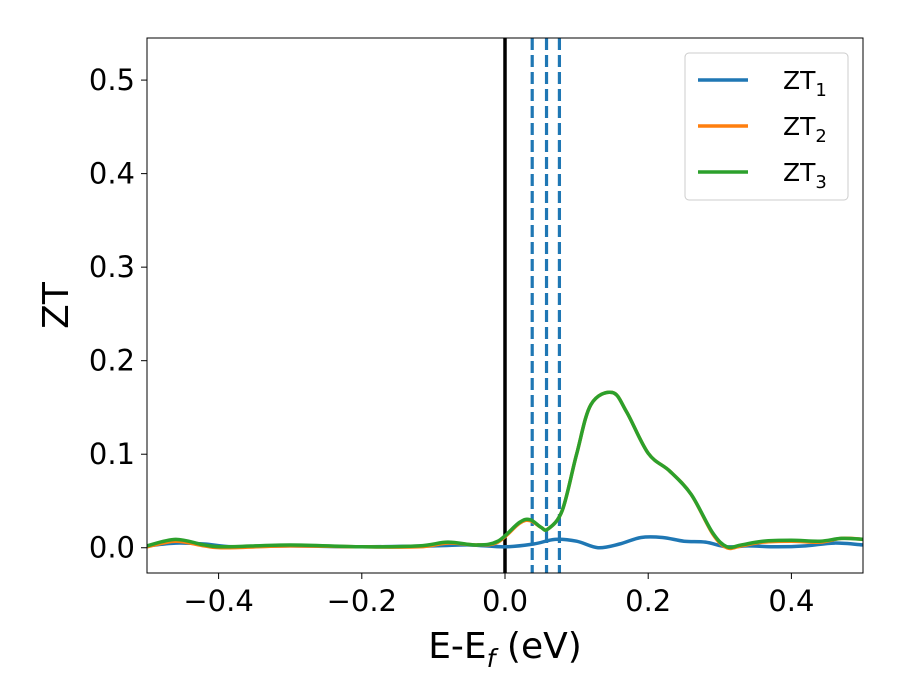  Describe the element at coordinates (112, 174) in the screenshot. I see `y-tick-label: 0.4` at that location.